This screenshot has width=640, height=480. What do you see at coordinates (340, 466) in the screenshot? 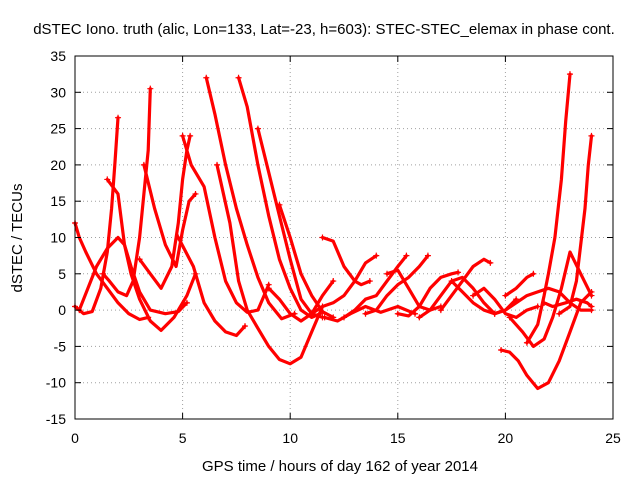
I see `x-axis-label: GPS time / hours of day 162 of year 2014` at bounding box center [340, 466].